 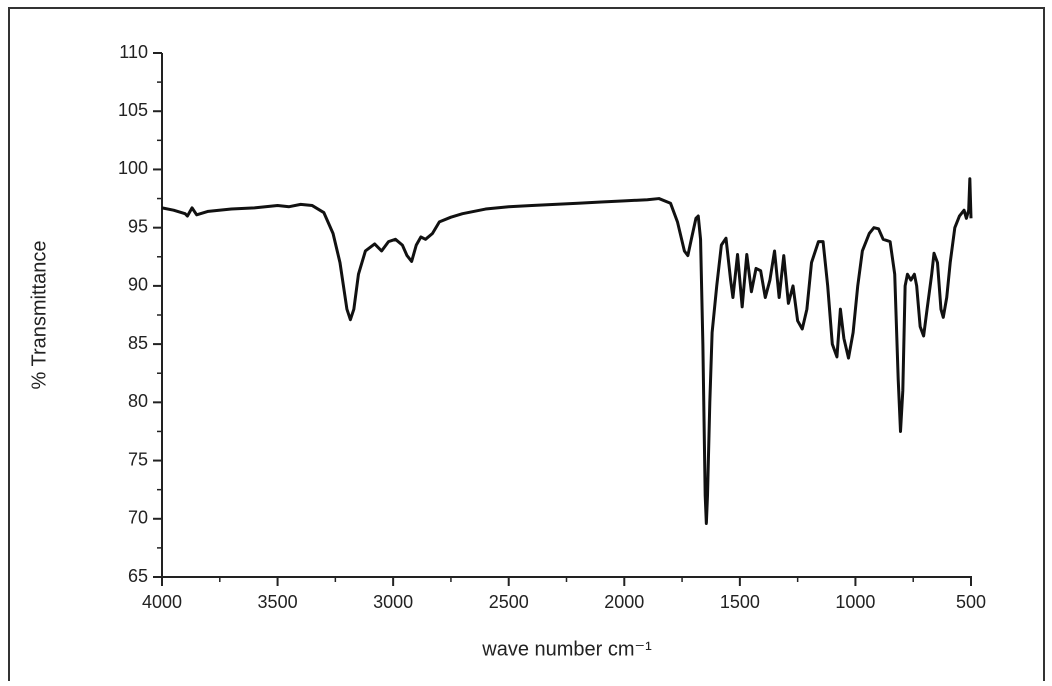 What do you see at coordinates (138, 226) in the screenshot?
I see `y-tick-label: 95` at bounding box center [138, 226].